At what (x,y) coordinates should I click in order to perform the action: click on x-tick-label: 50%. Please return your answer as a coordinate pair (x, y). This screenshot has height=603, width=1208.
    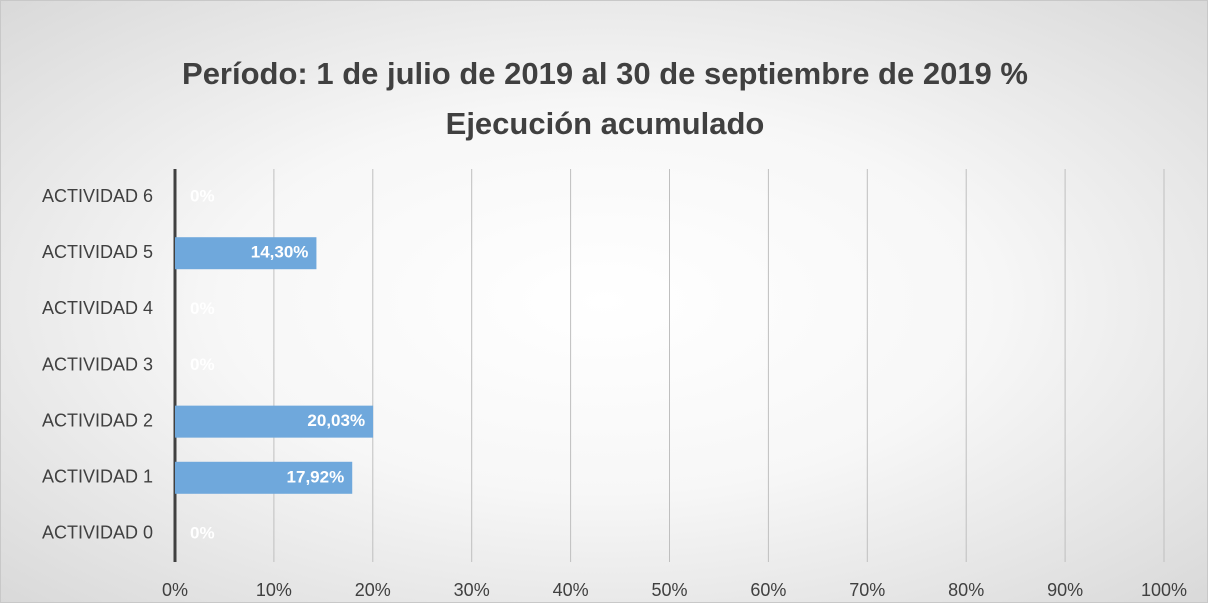
    Looking at the image, I should click on (669, 590).